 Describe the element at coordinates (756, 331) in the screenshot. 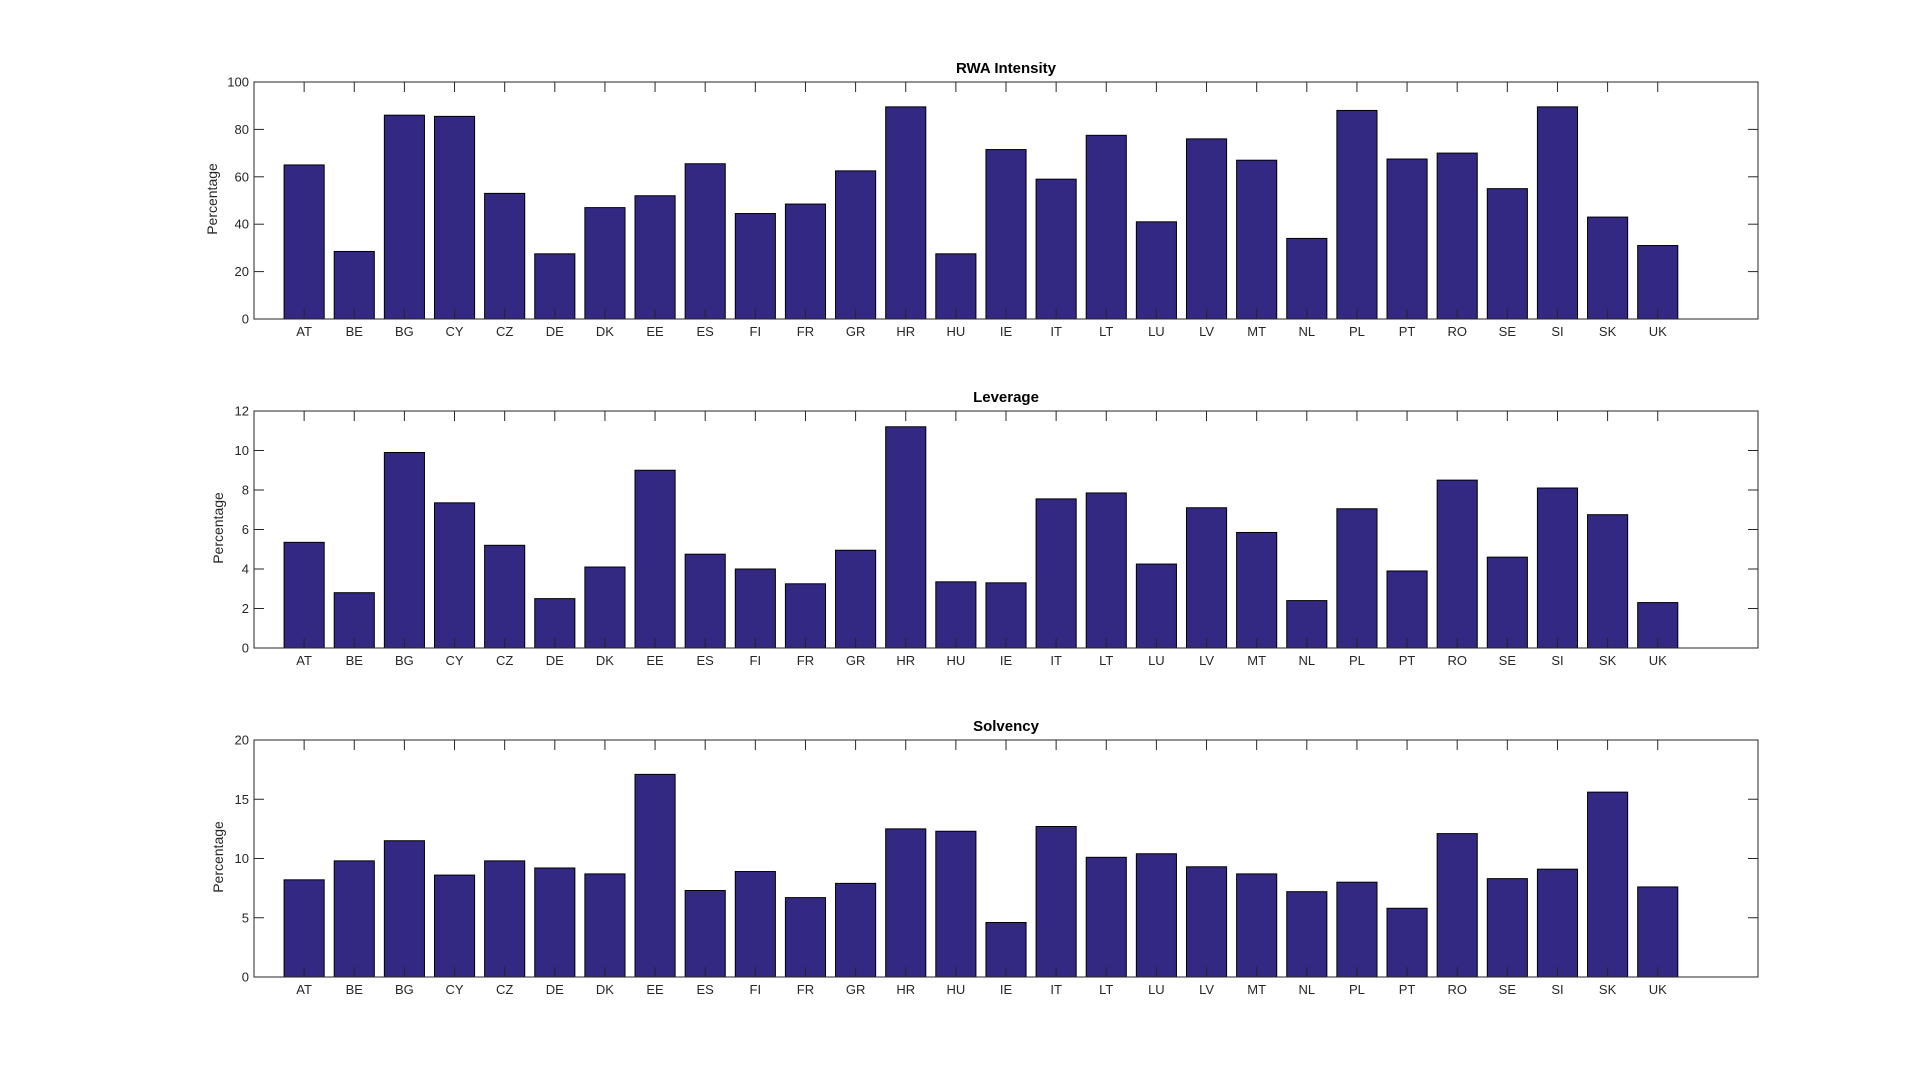

I see `x-tick-label: FI` at that location.